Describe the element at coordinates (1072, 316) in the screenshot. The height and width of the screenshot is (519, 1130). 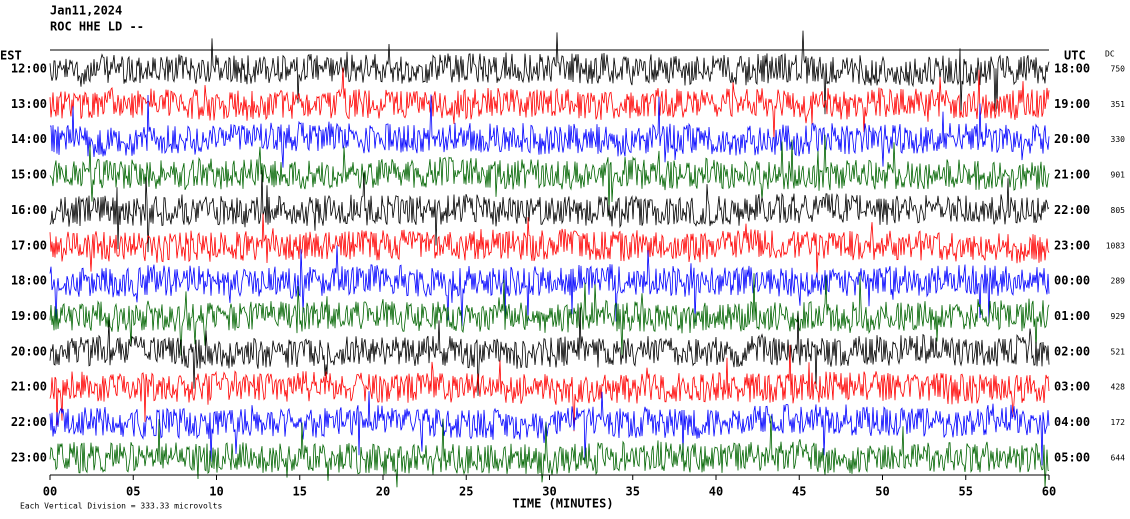
I see `utc-label: 01:00` at that location.